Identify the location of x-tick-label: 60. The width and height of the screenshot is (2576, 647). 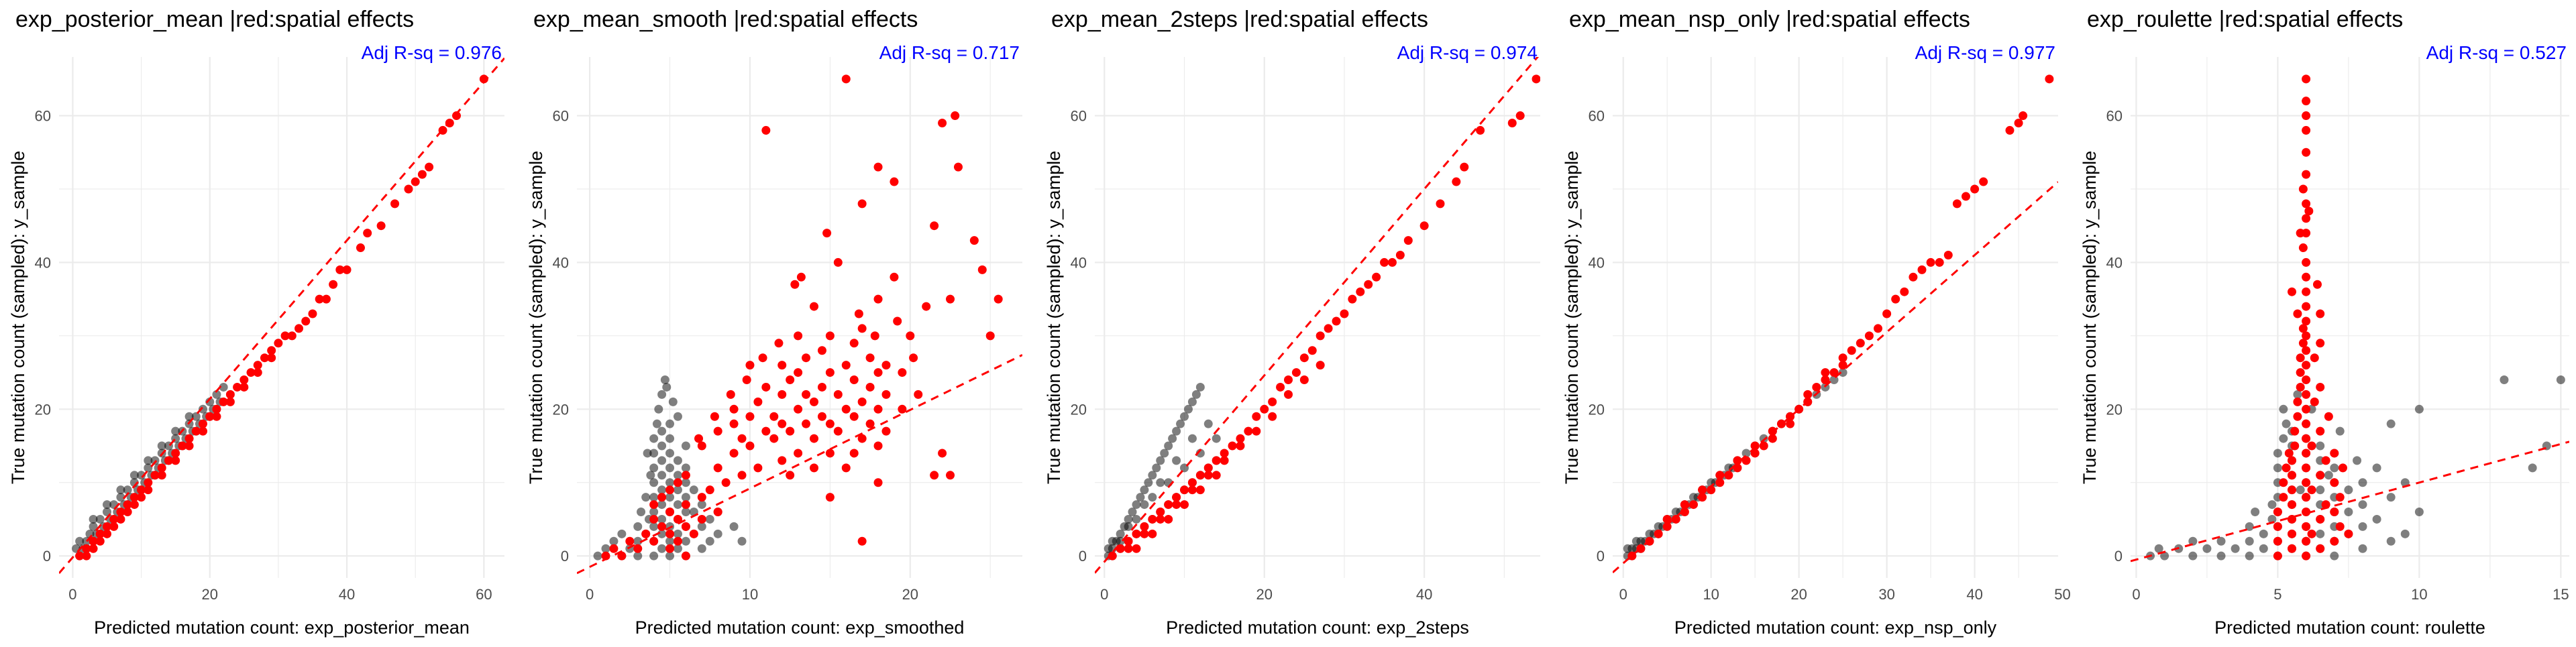
(484, 594).